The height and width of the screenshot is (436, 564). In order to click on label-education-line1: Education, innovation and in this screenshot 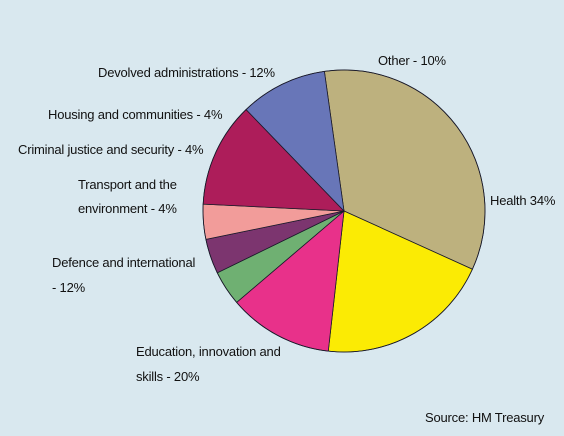, I will do `click(208, 351)`.